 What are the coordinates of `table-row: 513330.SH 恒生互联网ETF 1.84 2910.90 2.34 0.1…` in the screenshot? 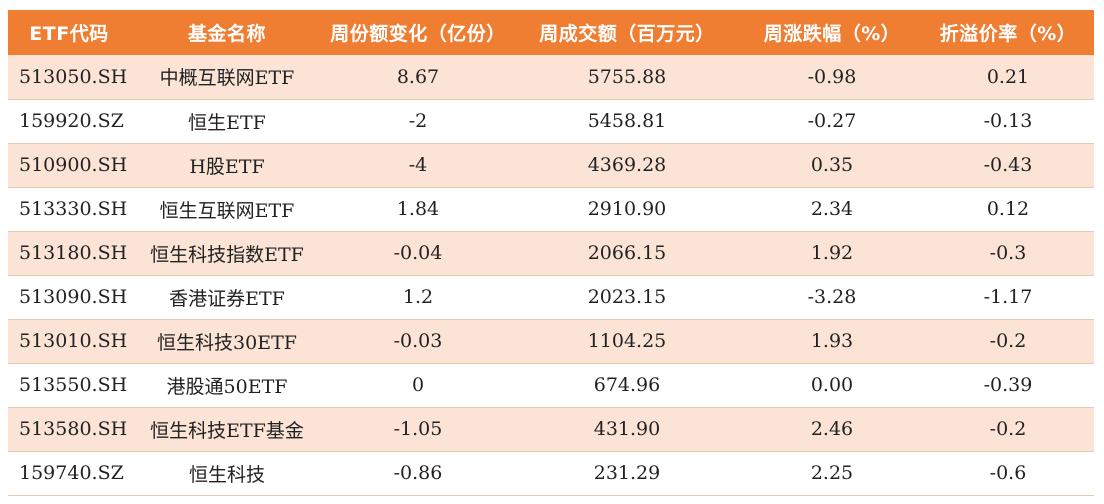 It's located at (551, 209).